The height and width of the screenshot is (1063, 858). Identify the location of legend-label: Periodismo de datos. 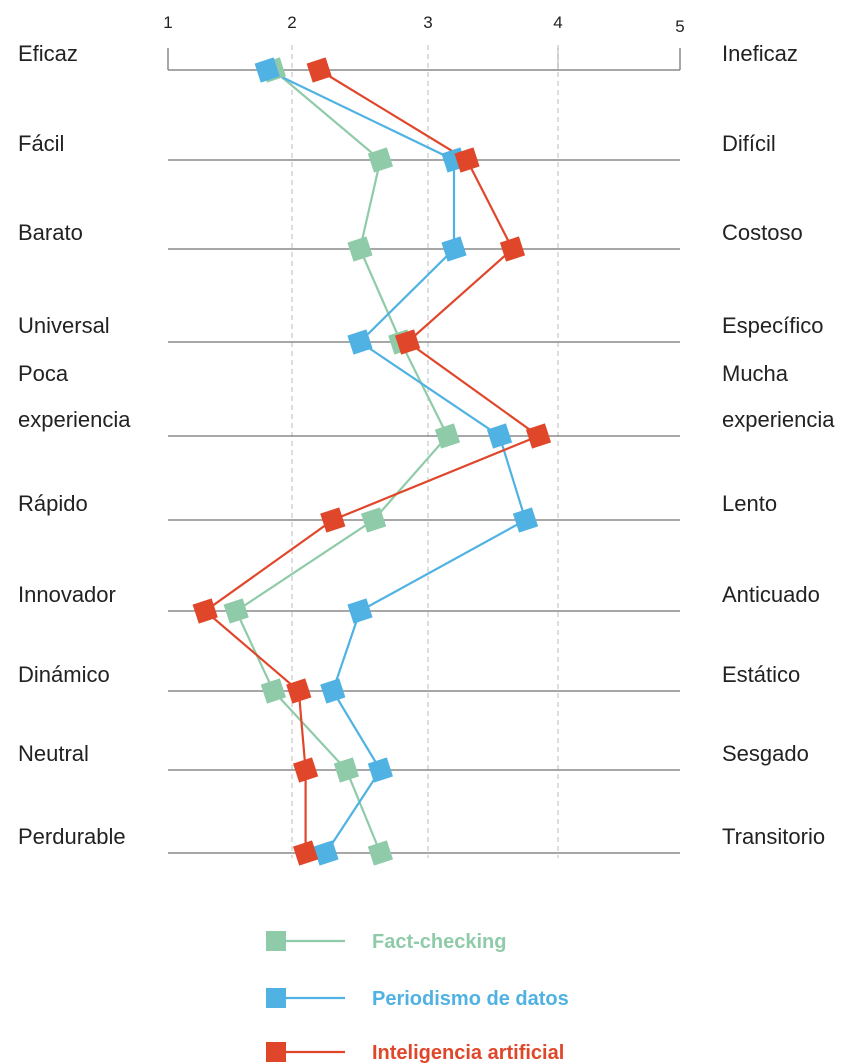
(470, 999).